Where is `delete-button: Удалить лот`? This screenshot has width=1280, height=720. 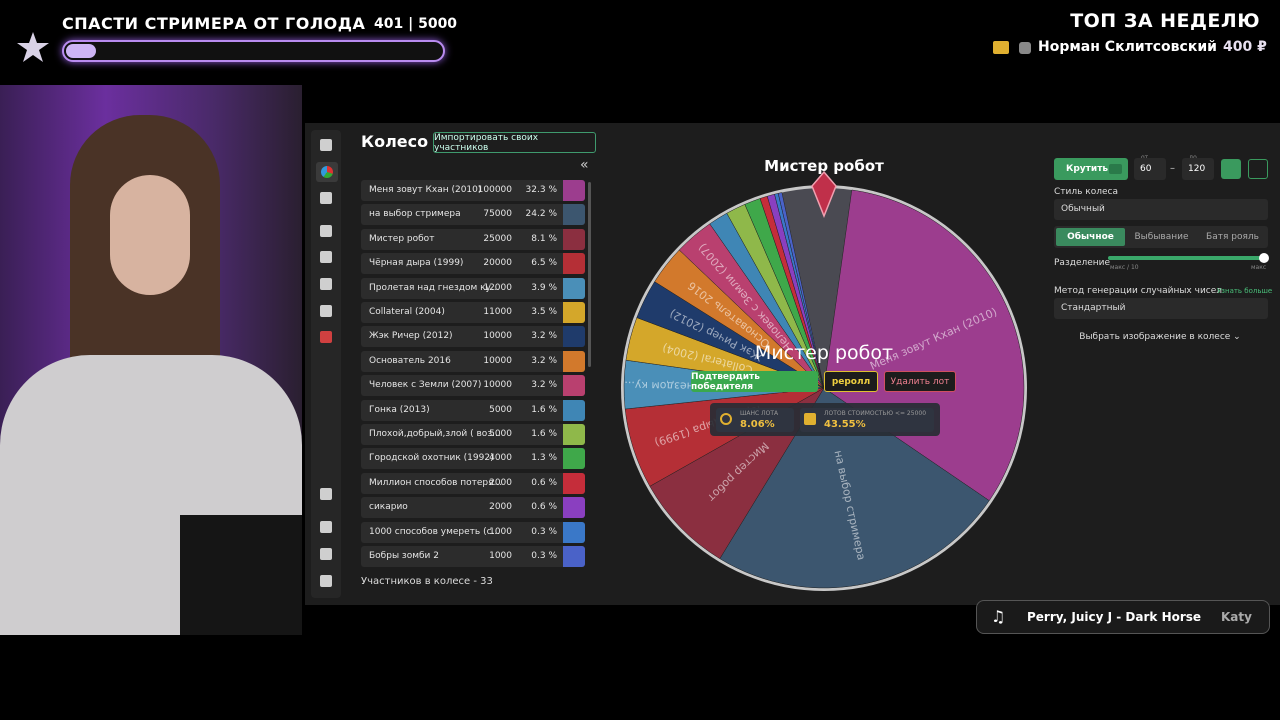
delete-button: Удалить лот is located at coordinates (920, 381).